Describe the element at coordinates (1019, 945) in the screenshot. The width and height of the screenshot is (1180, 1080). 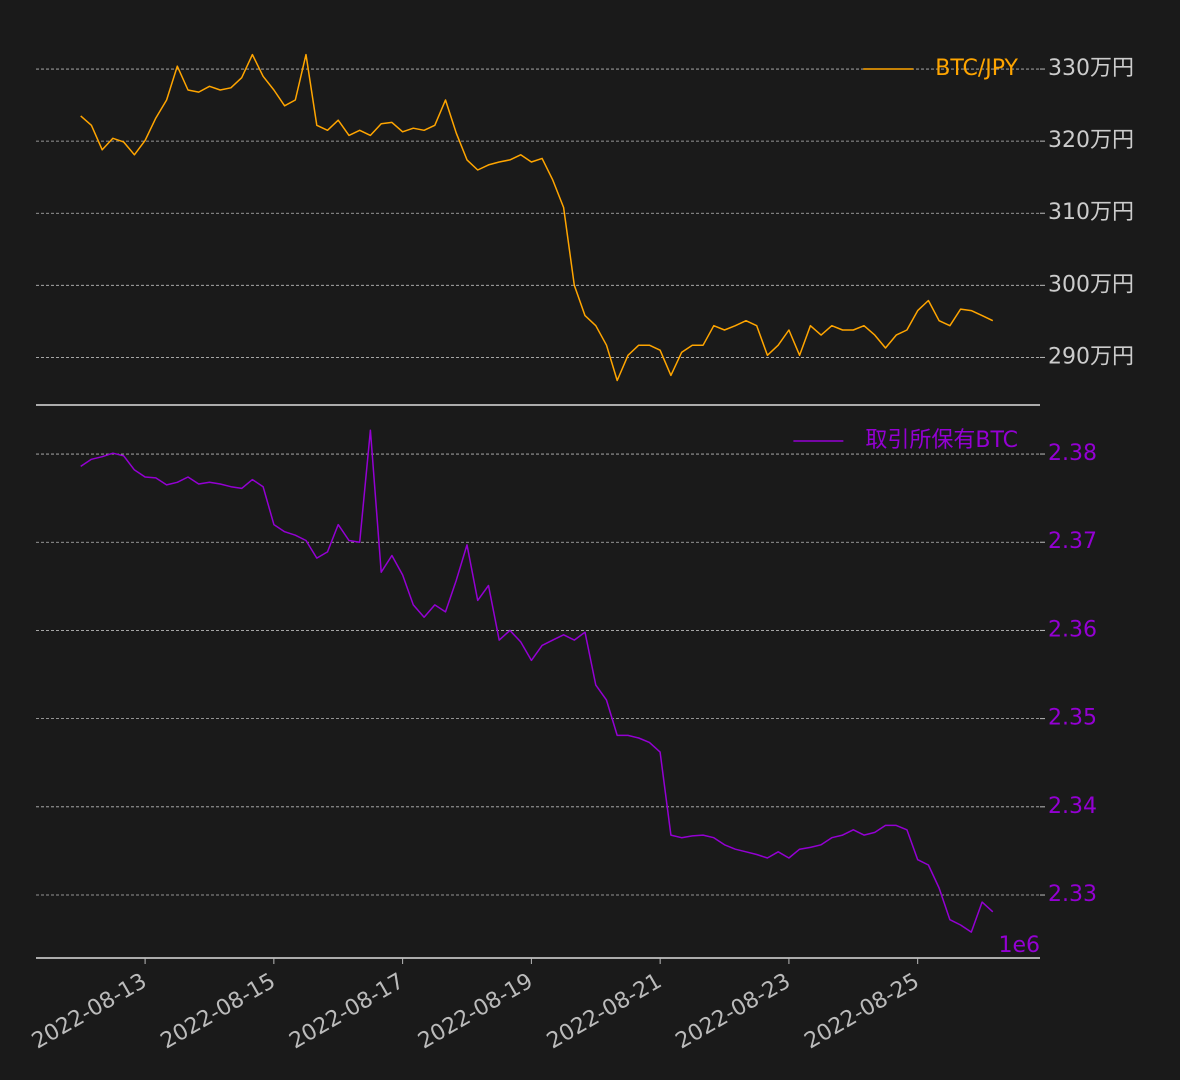
I see `y-offset-label: 1e6` at that location.